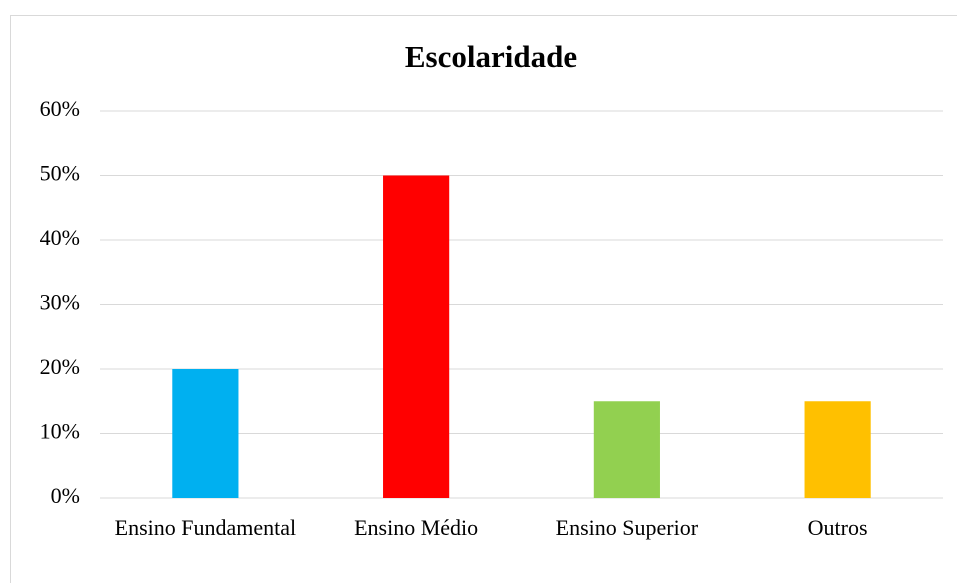  Describe the element at coordinates (65, 495) in the screenshot. I see `y-tick-label: 0%` at that location.